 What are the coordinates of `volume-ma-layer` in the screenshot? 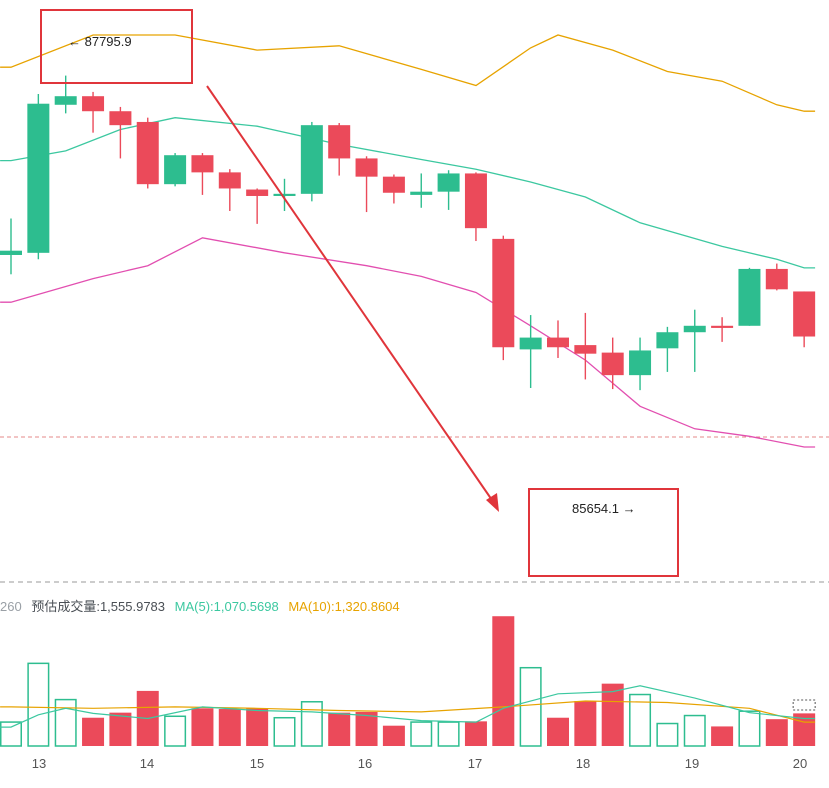 It's located at (408, 706).